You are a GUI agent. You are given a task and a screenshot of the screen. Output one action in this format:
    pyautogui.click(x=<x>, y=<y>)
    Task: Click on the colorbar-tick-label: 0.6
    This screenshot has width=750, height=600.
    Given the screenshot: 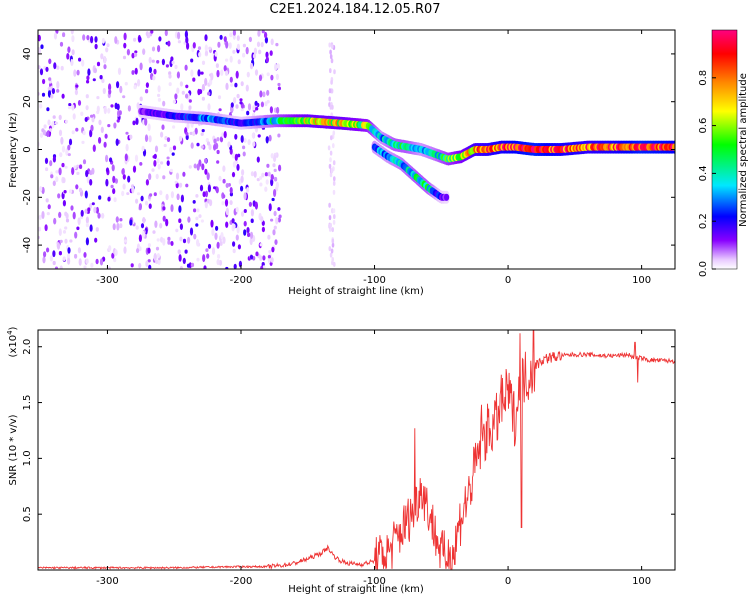 What is the action you would take?
    pyautogui.click(x=703, y=126)
    